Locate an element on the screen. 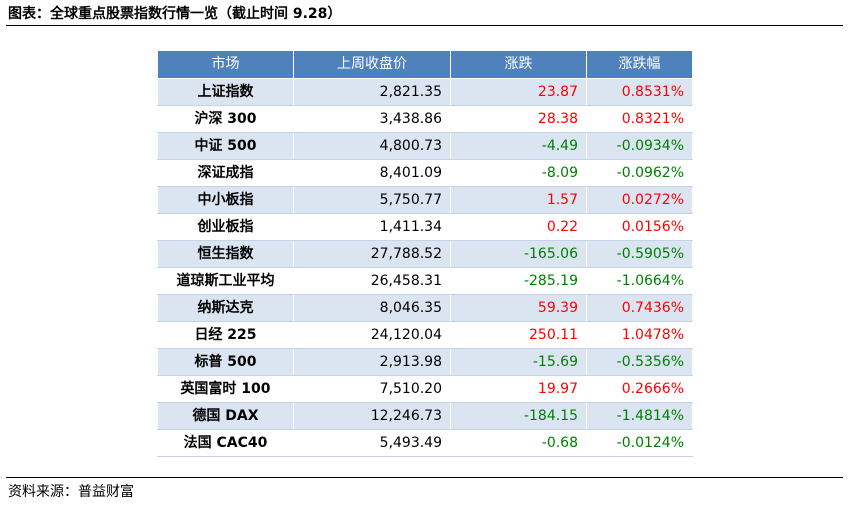 The height and width of the screenshot is (508, 850). table-row: 恒生指数 27,788.52 -165.06 -0.5905% is located at coordinates (425, 254).